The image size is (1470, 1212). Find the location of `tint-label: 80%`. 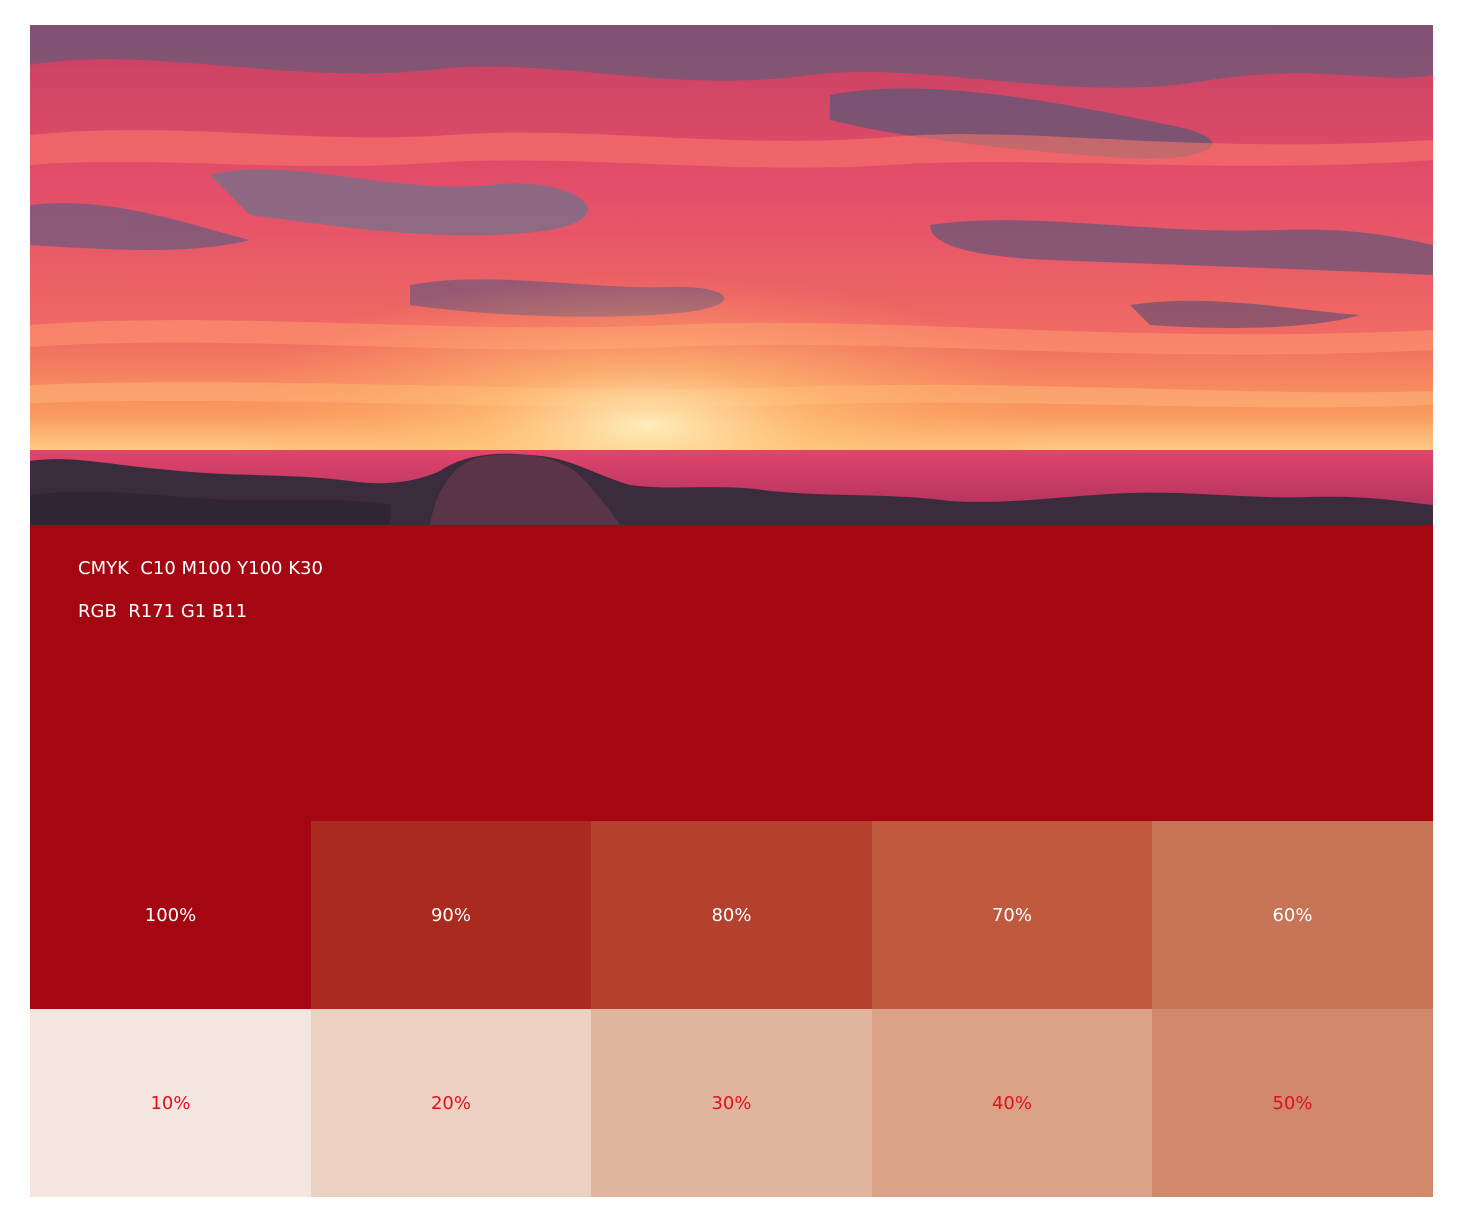

tint-label: 80% is located at coordinates (731, 915).